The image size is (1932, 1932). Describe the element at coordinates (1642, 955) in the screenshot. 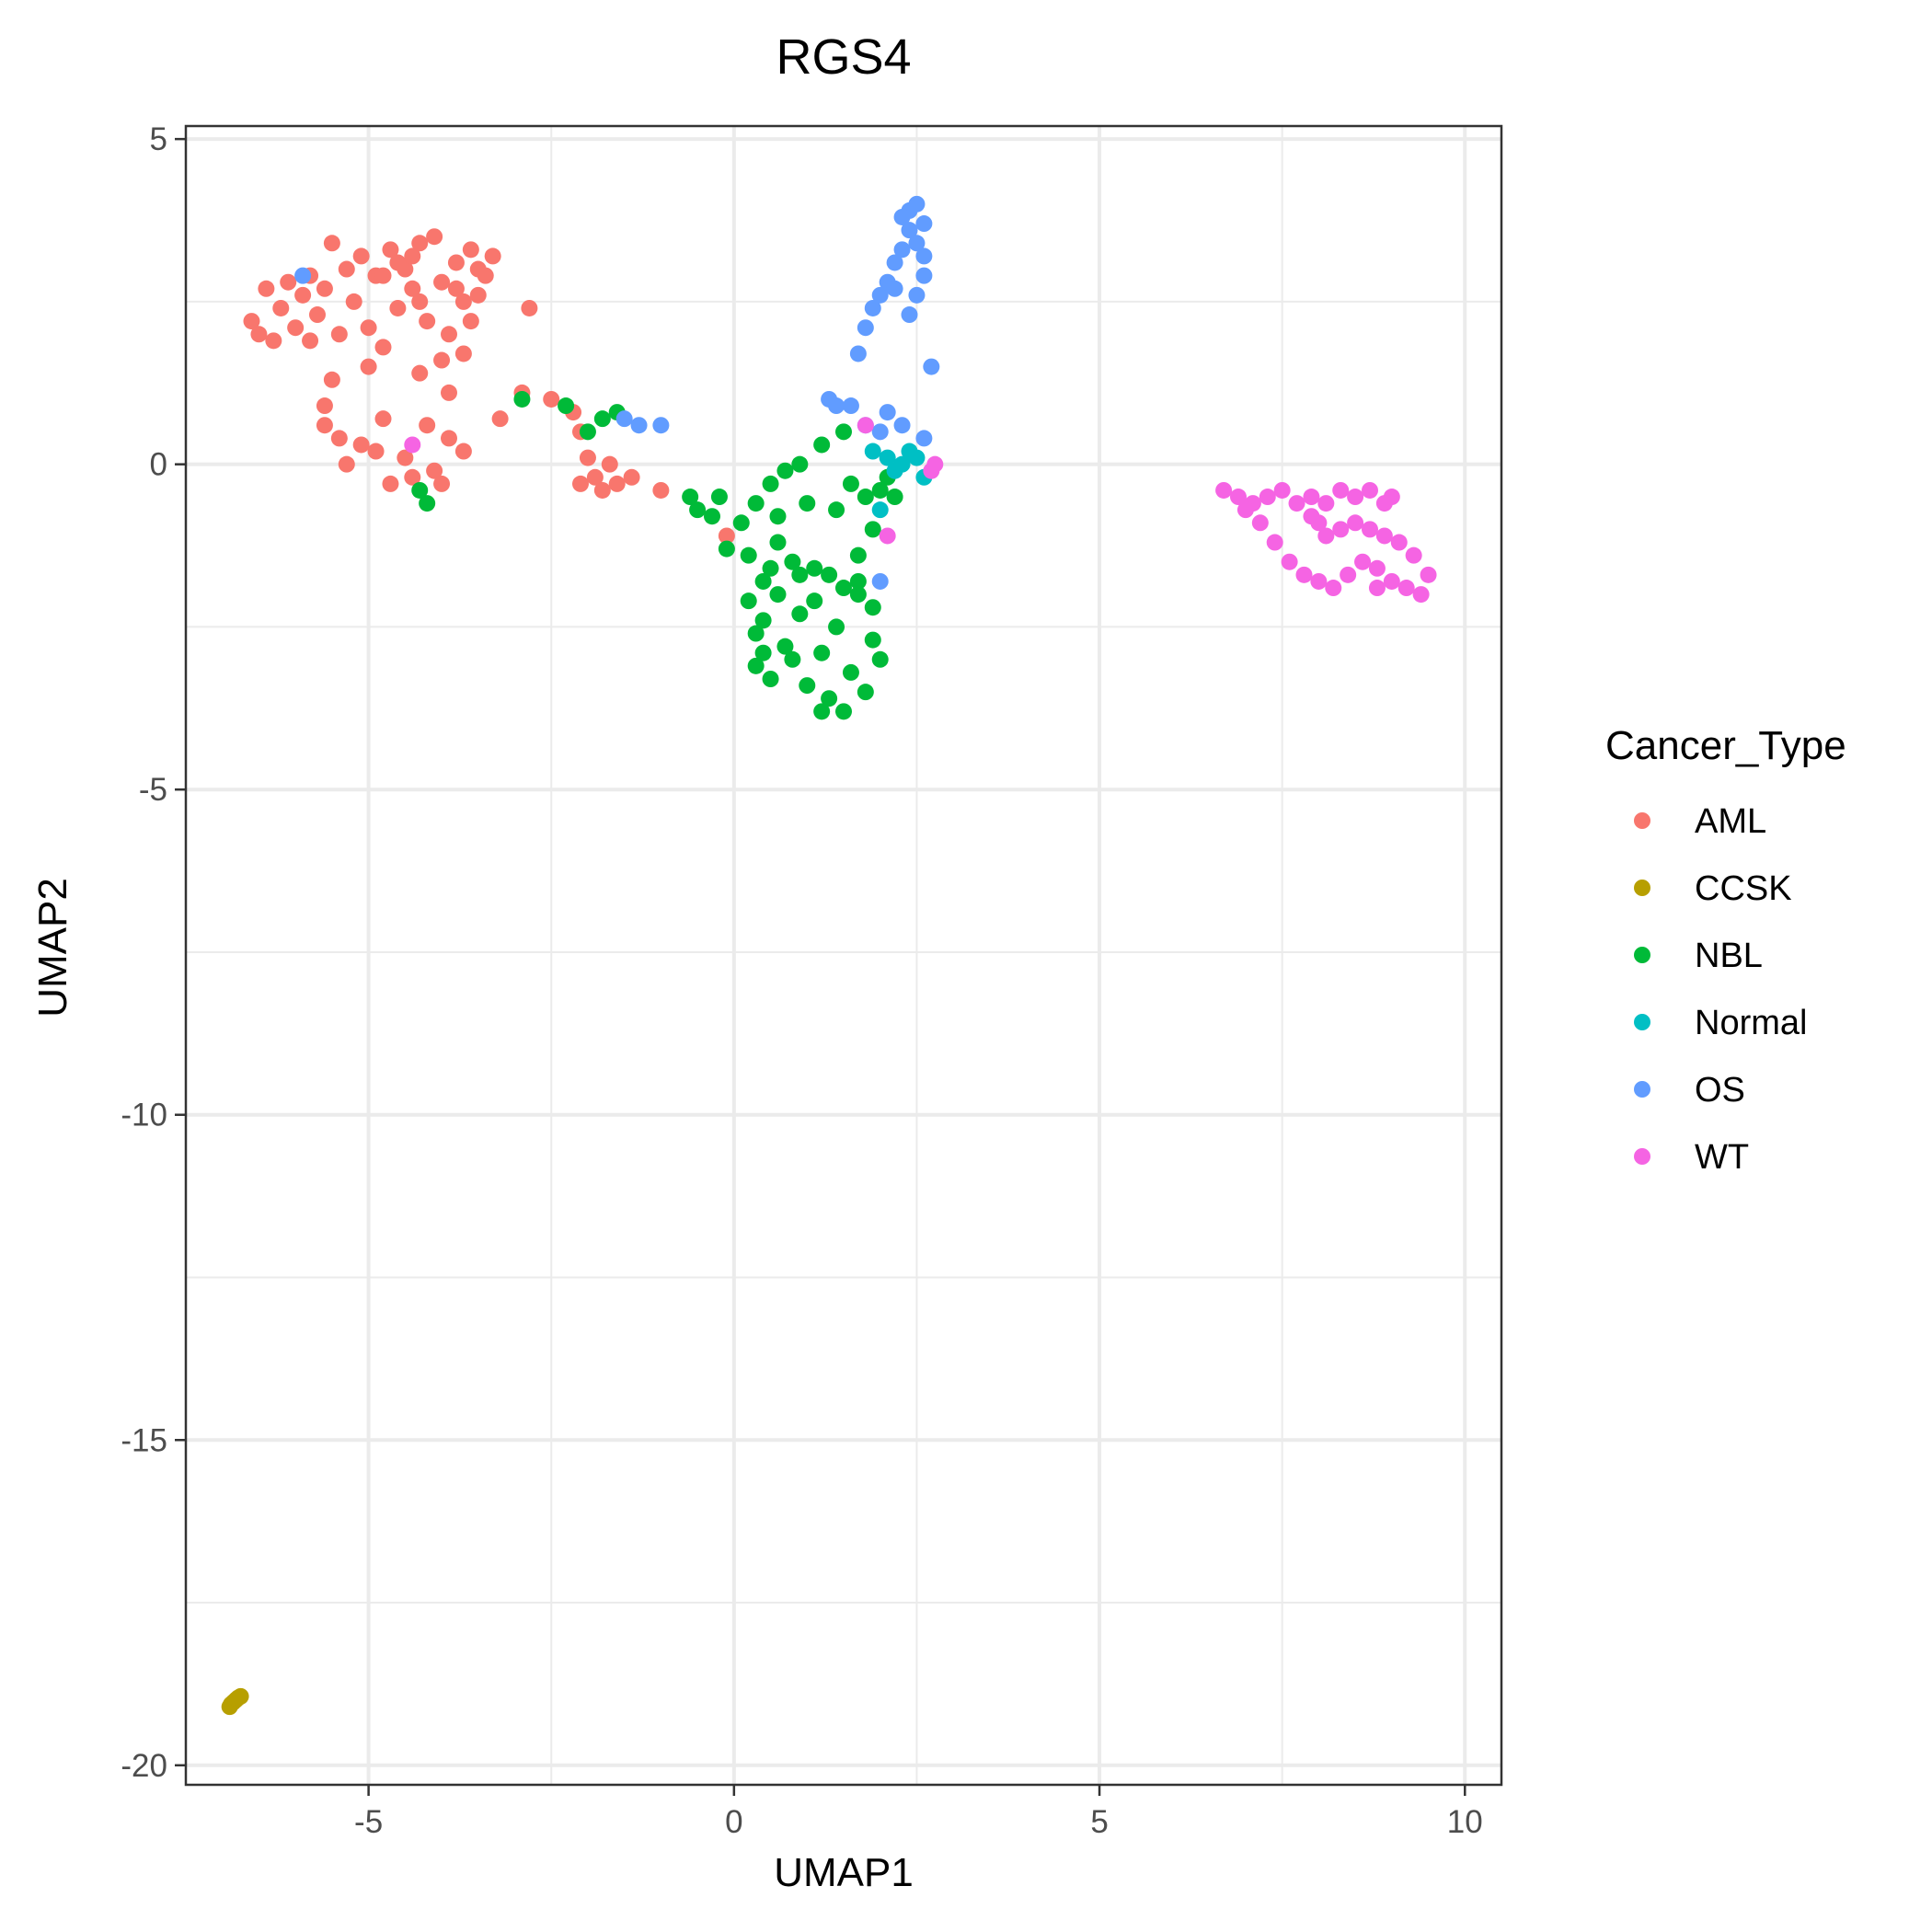

I see `legend-key-nbl` at that location.